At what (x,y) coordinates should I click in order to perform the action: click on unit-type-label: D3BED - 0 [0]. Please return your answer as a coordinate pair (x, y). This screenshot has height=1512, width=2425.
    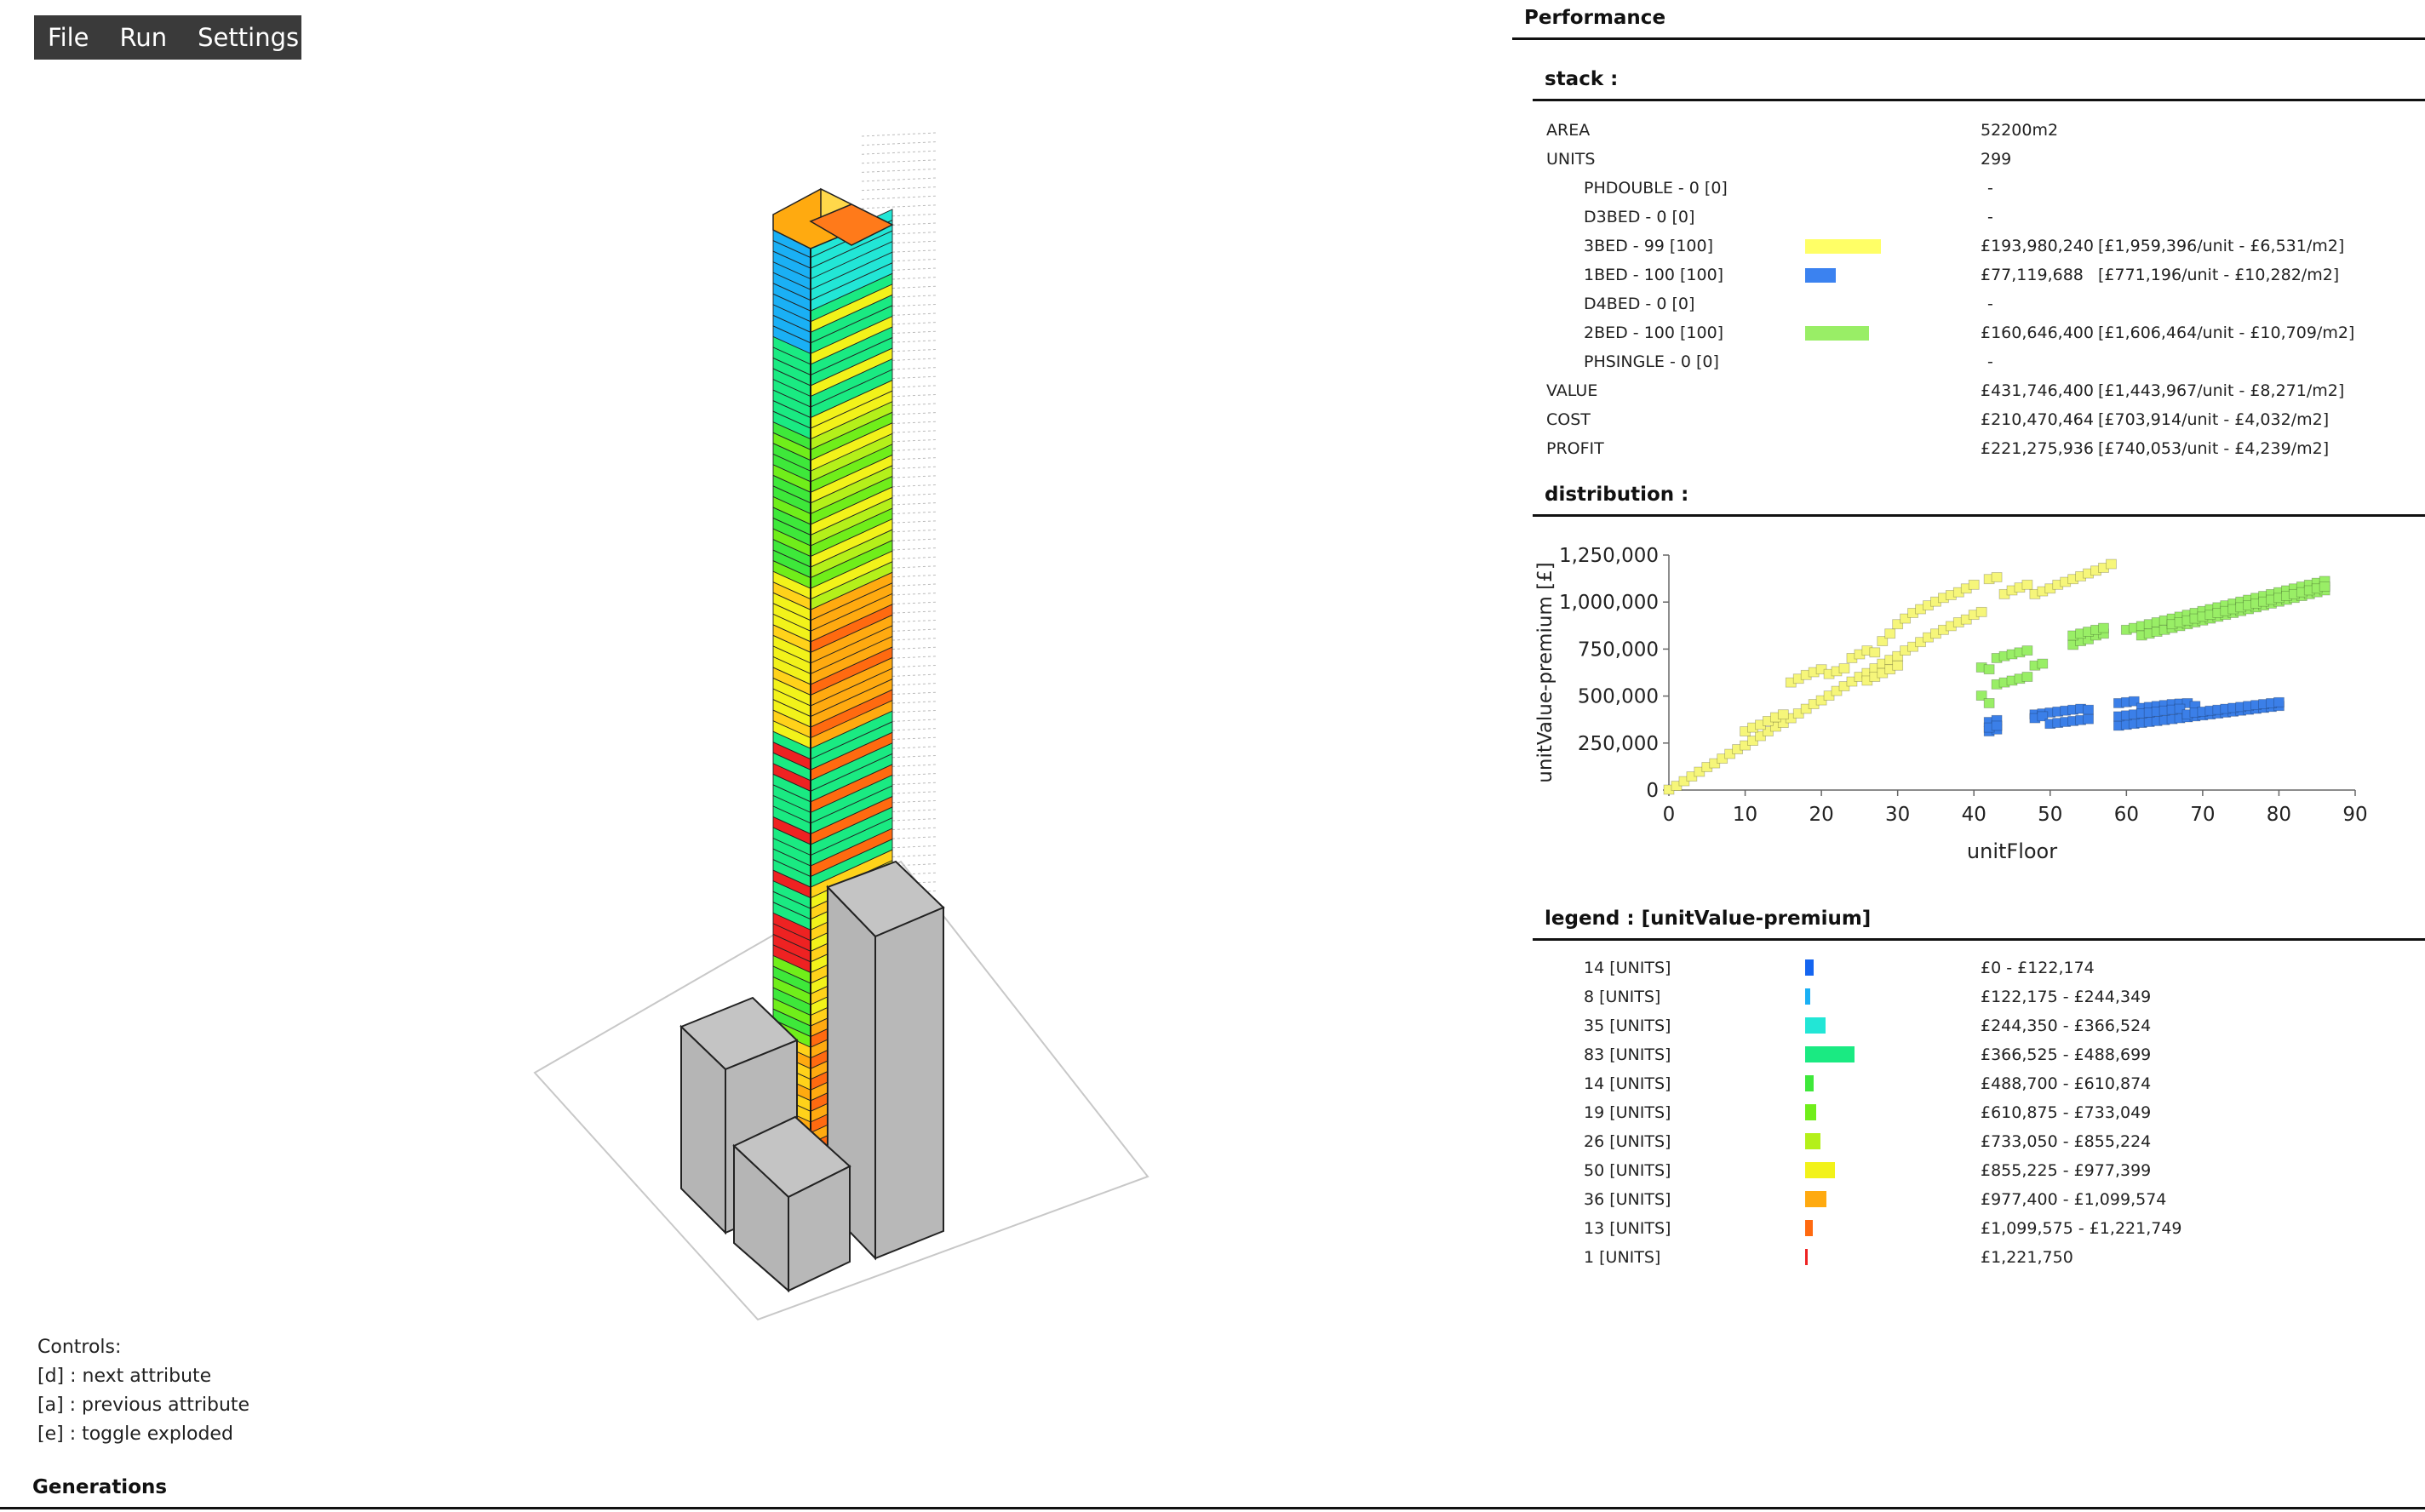
    Looking at the image, I should click on (1639, 217).